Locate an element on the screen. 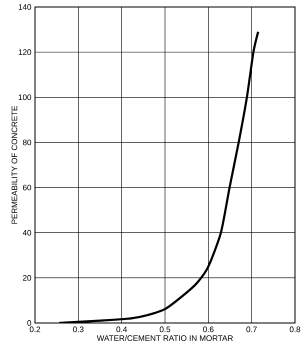  x-tick-label: 0.6 is located at coordinates (208, 329).